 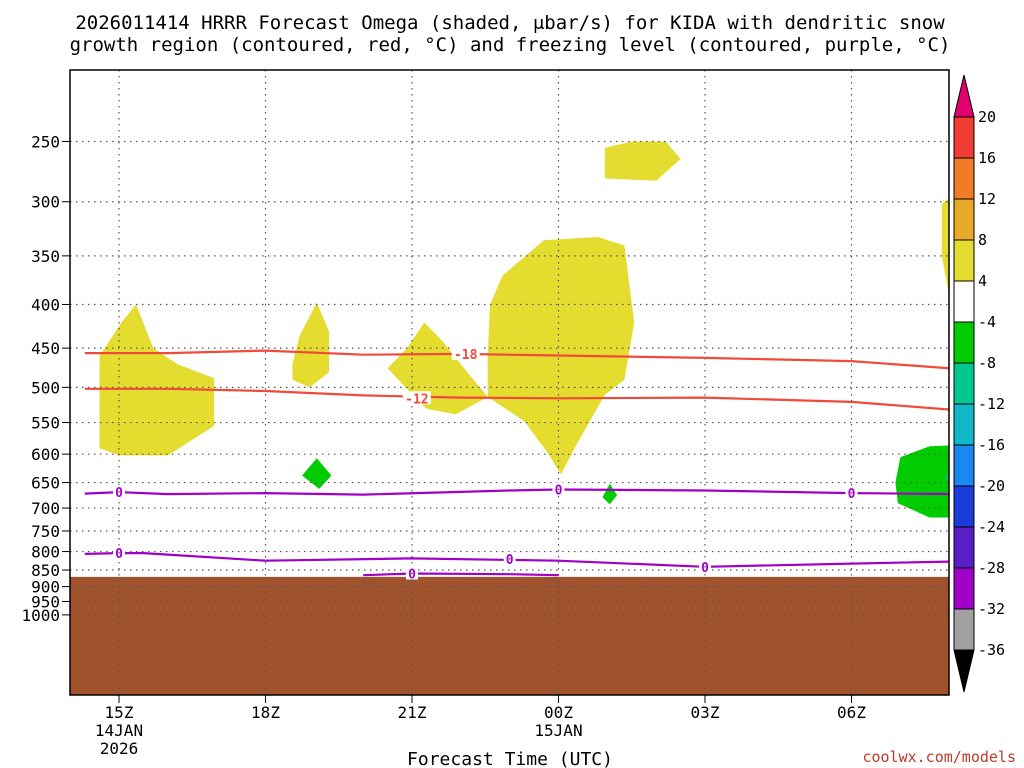 I want to click on colorbar-label--28: -28, so click(x=991, y=568).